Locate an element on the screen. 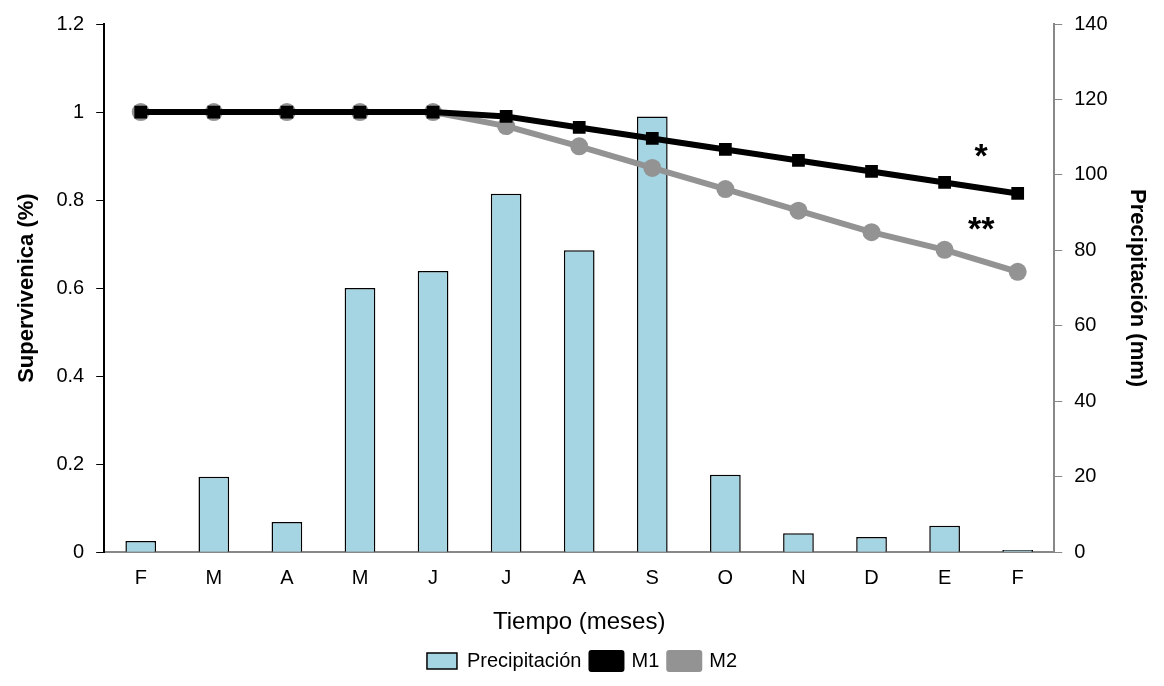 The height and width of the screenshot is (686, 1164). y-tick-label: 0 is located at coordinates (79, 550).